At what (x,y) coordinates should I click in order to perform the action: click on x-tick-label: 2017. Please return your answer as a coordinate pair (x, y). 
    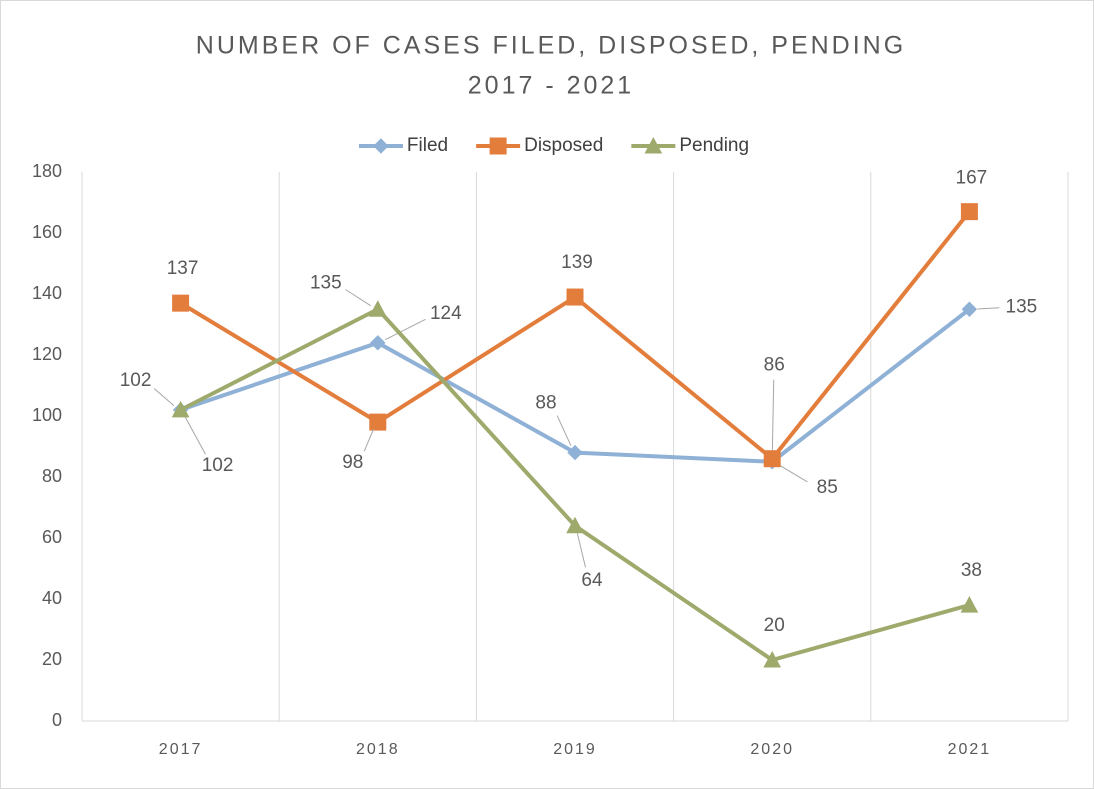
    Looking at the image, I should click on (181, 749).